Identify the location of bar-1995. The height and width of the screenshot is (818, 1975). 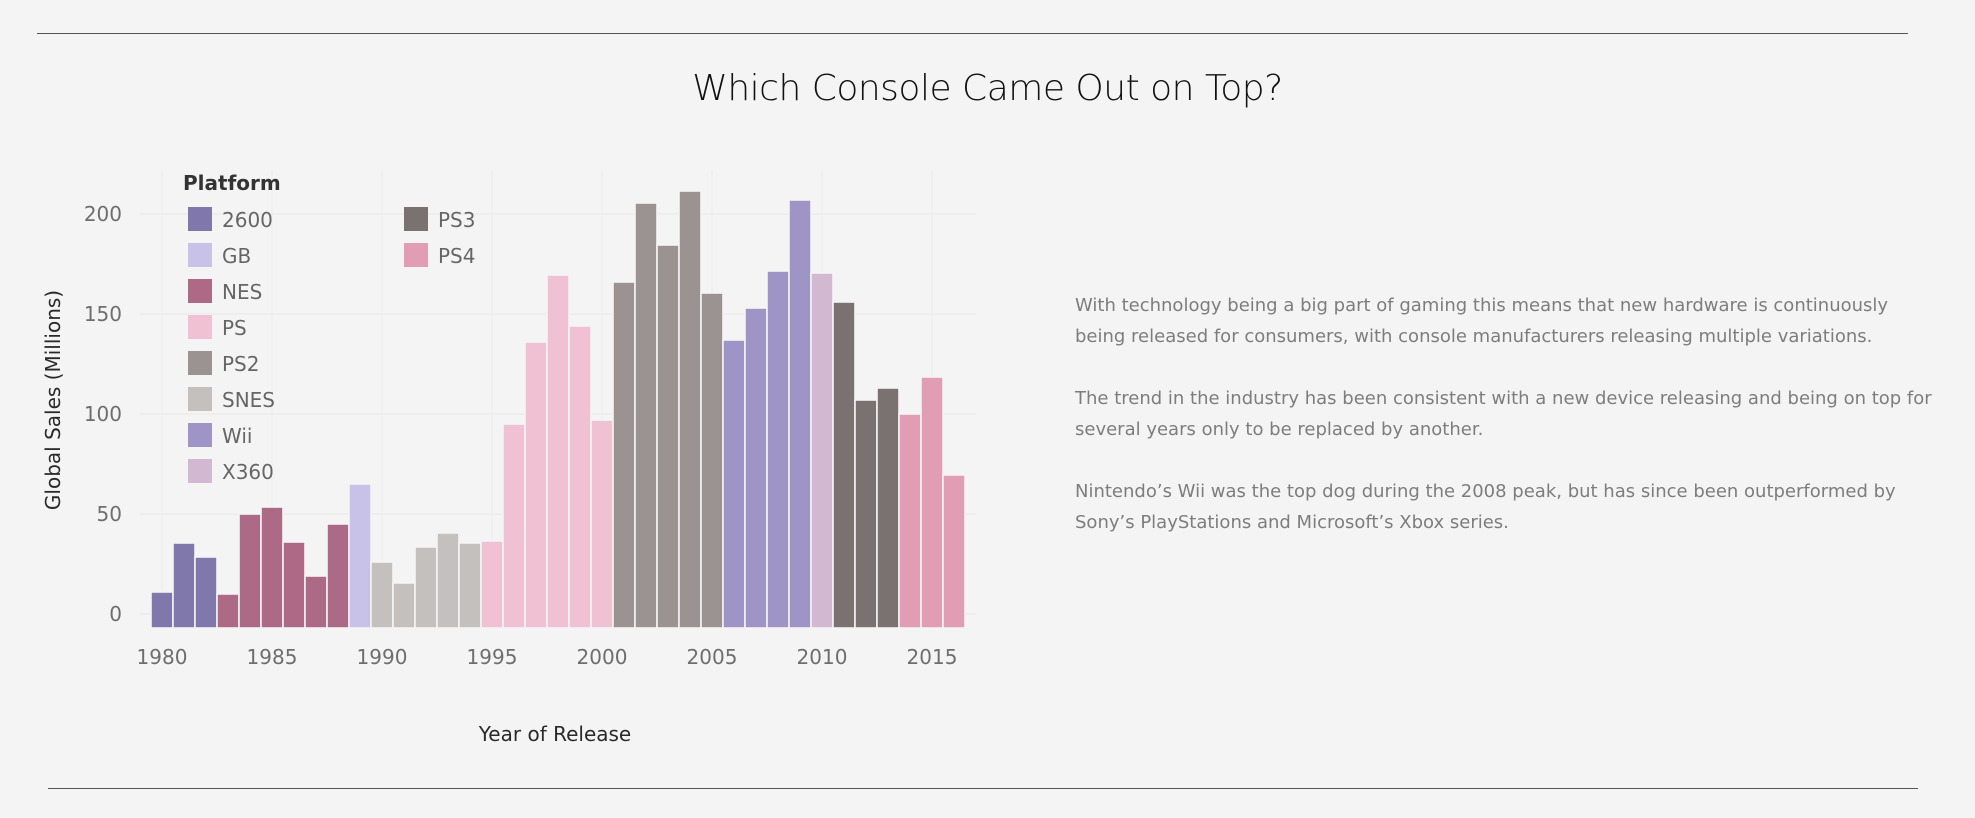
(492, 584).